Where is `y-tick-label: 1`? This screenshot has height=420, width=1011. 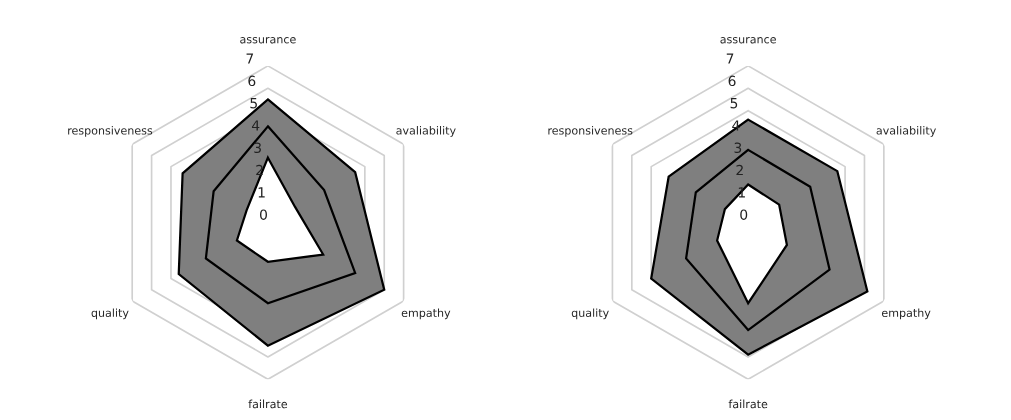
y-tick-label: 1 is located at coordinates (261, 192).